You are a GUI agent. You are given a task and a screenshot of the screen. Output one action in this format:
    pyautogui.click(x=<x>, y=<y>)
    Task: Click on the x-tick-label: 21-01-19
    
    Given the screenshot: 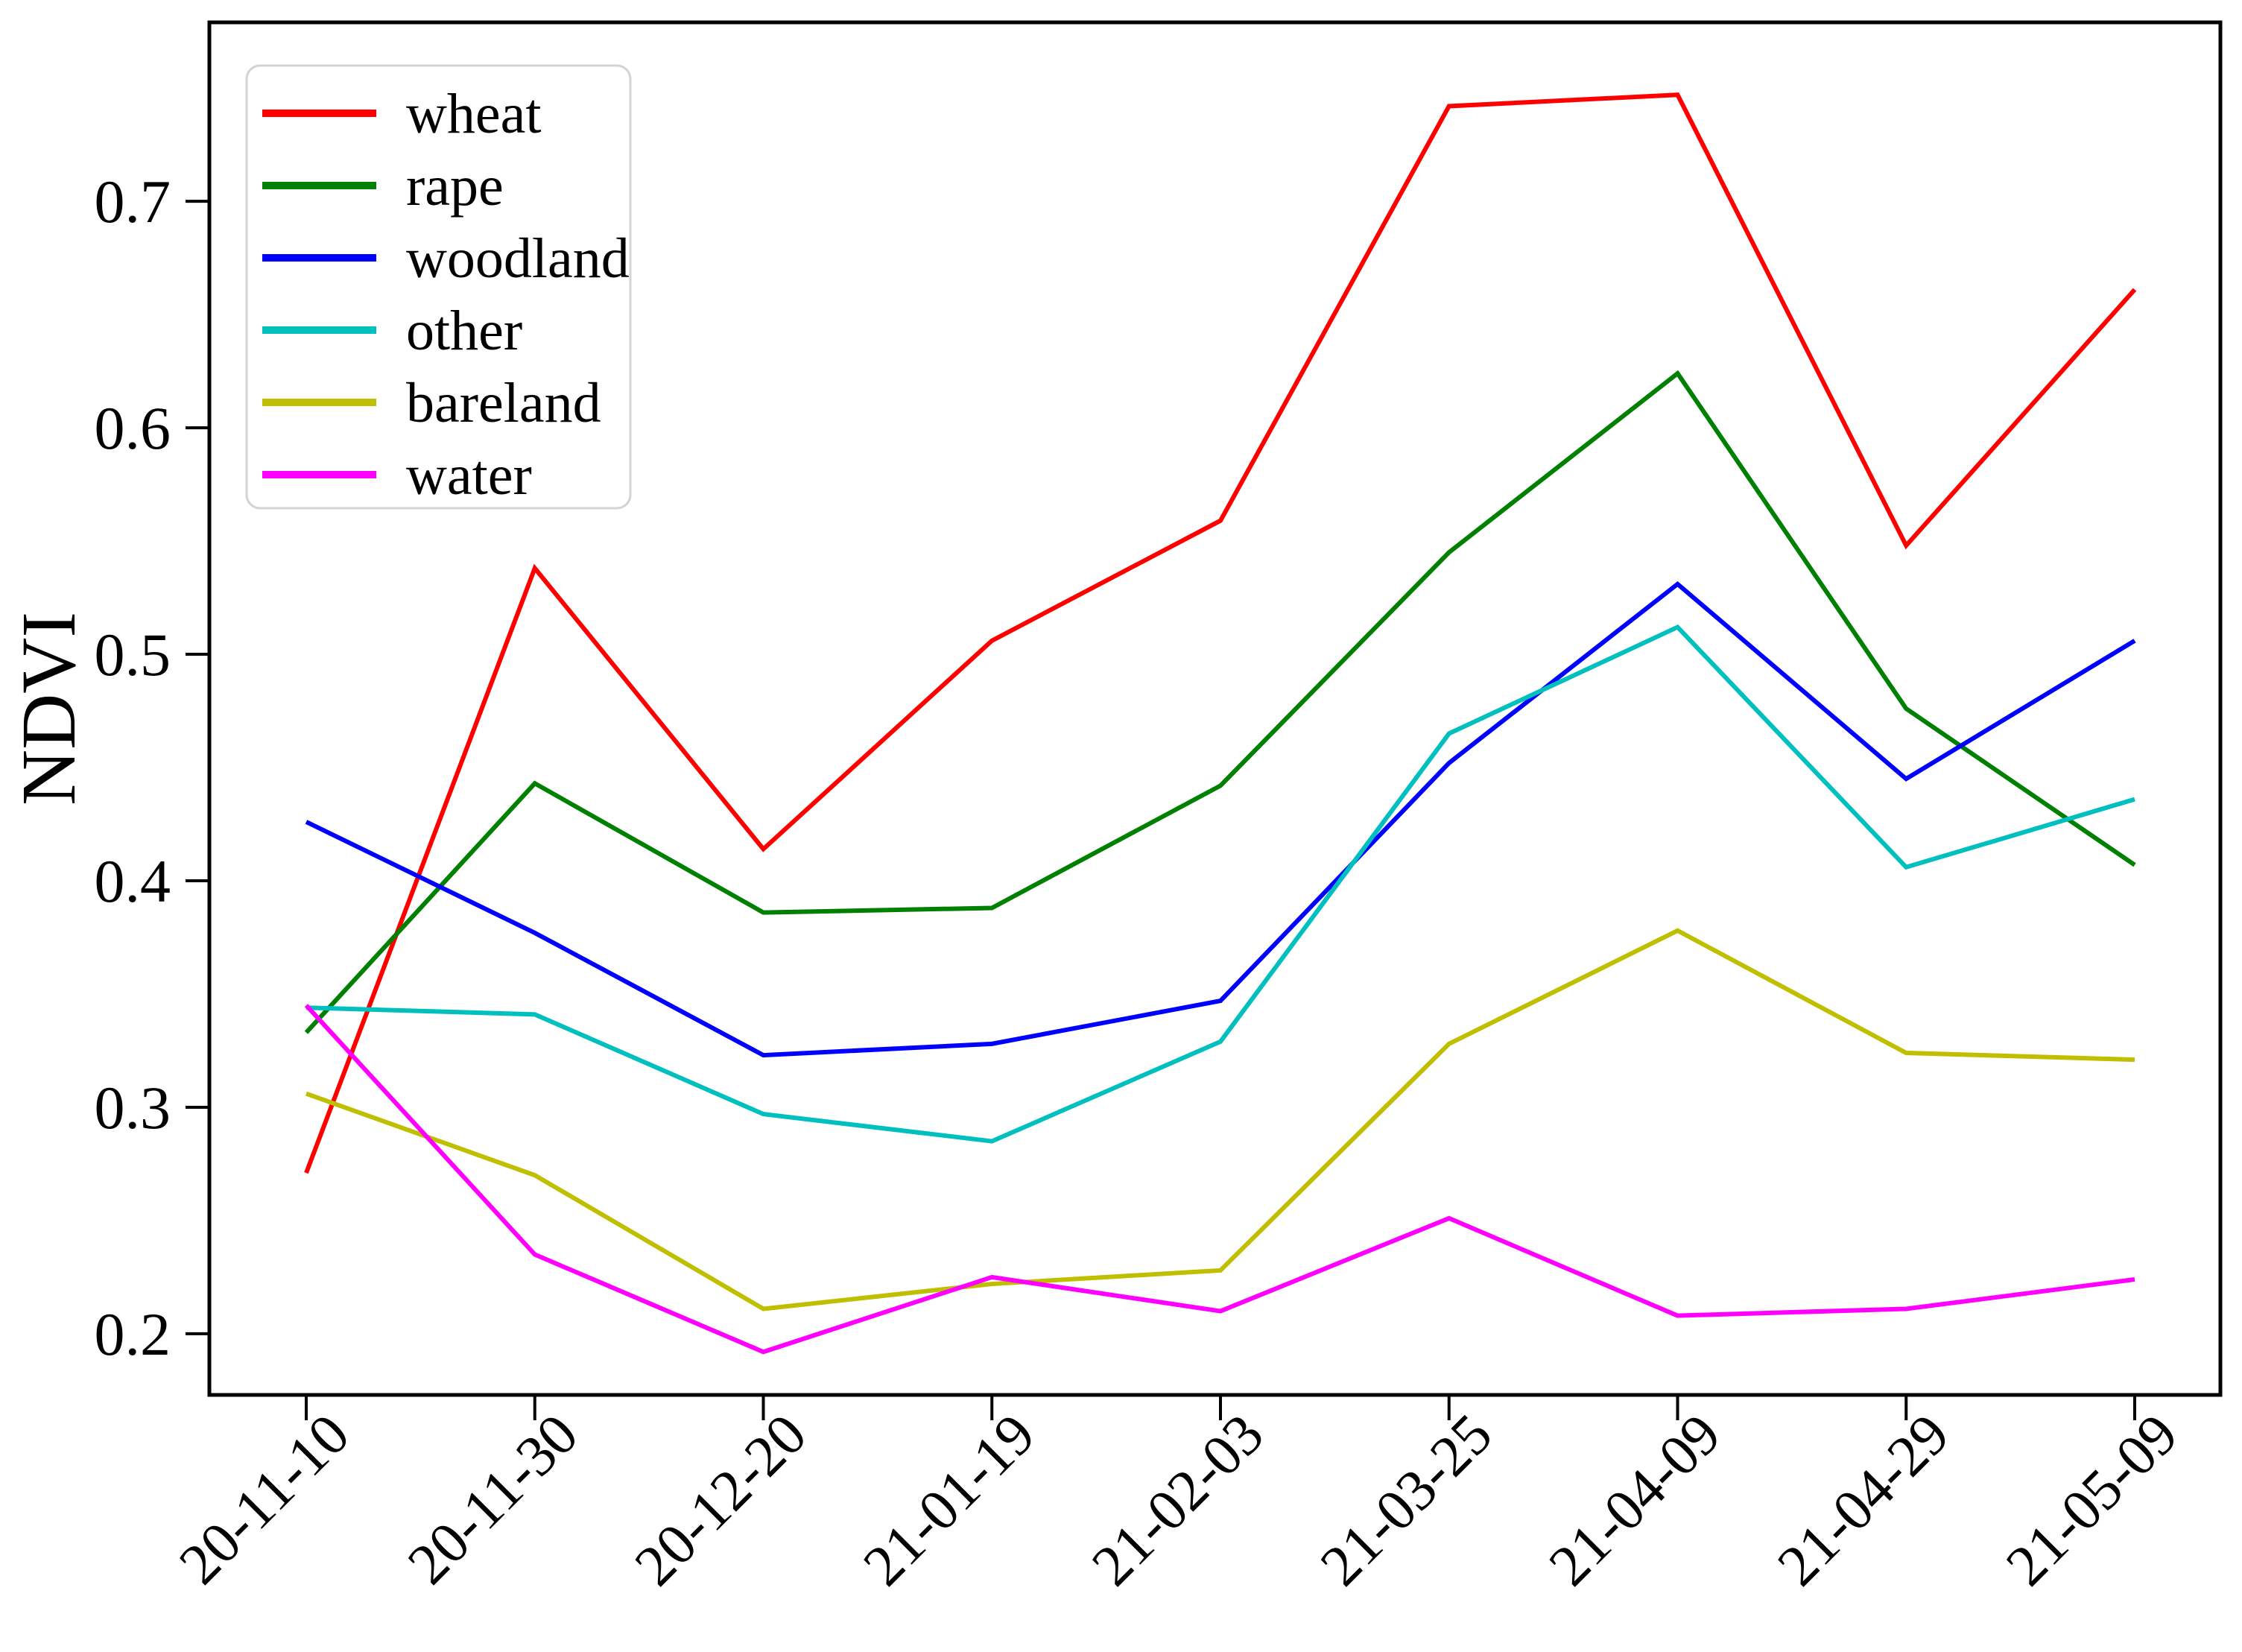 What is the action you would take?
    pyautogui.click(x=949, y=1500)
    